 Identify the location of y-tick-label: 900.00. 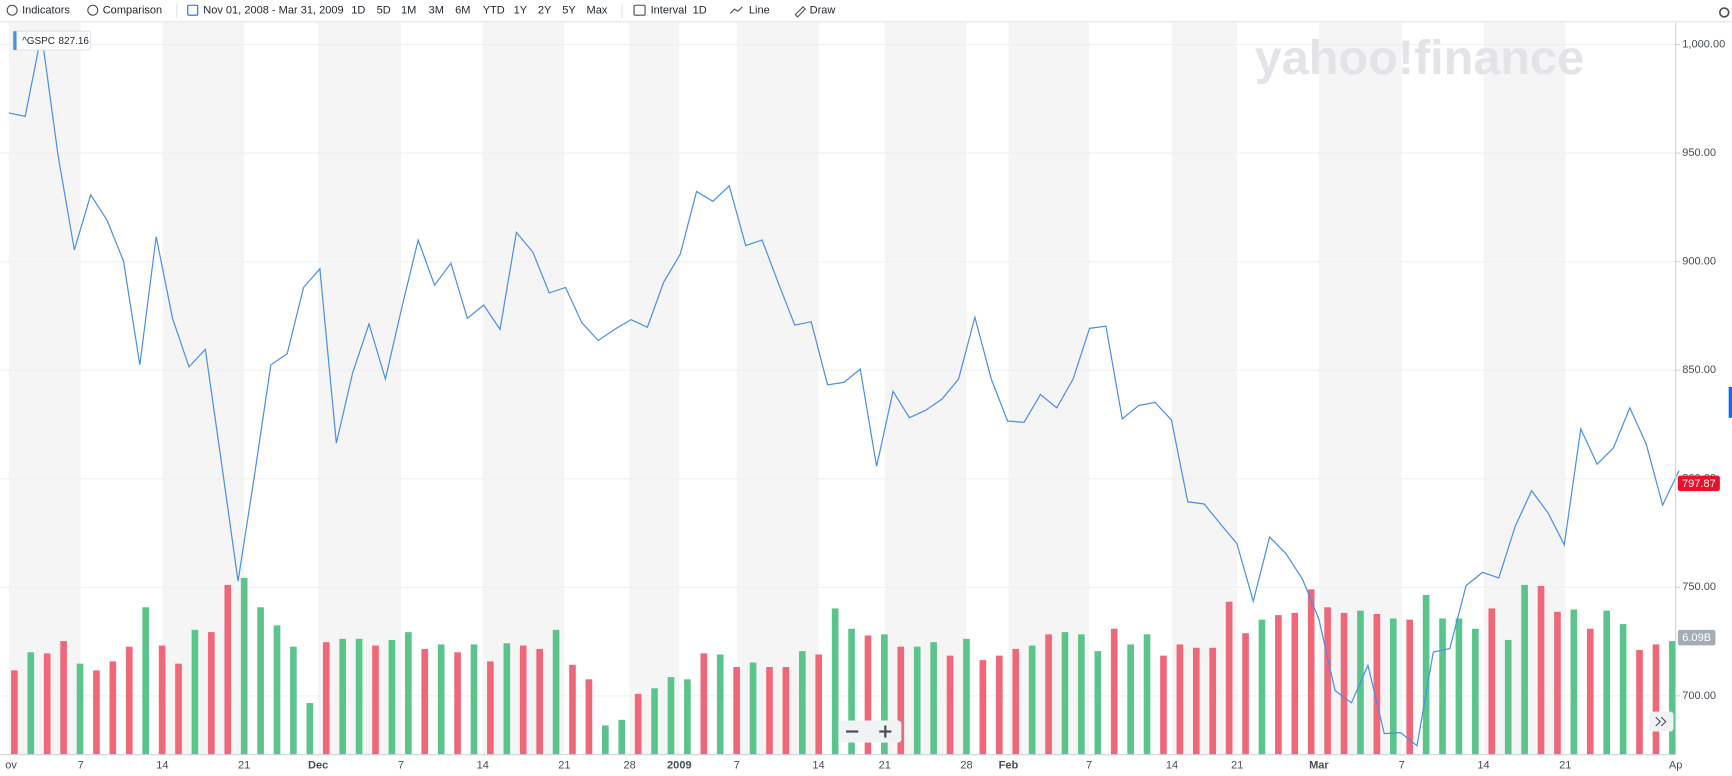
(1699, 262).